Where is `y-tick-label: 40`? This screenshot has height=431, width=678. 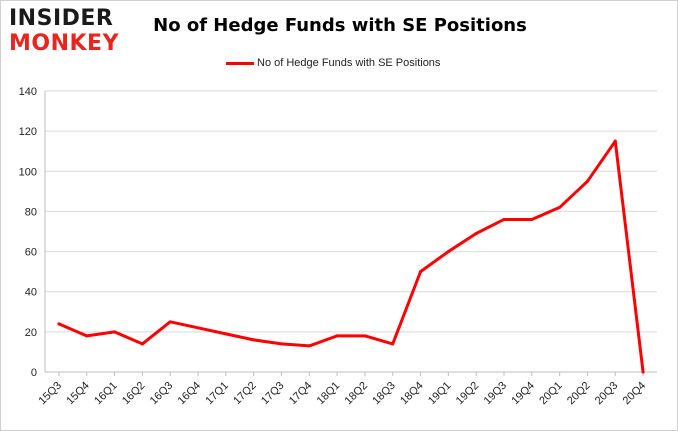
y-tick-label: 40 is located at coordinates (31, 293).